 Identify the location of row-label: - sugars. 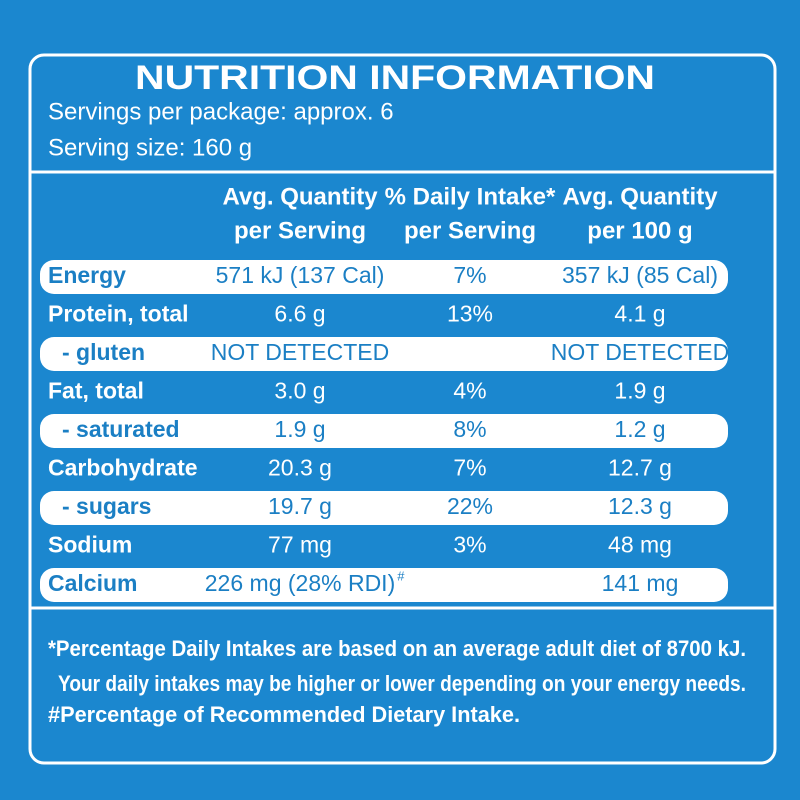
(106, 506).